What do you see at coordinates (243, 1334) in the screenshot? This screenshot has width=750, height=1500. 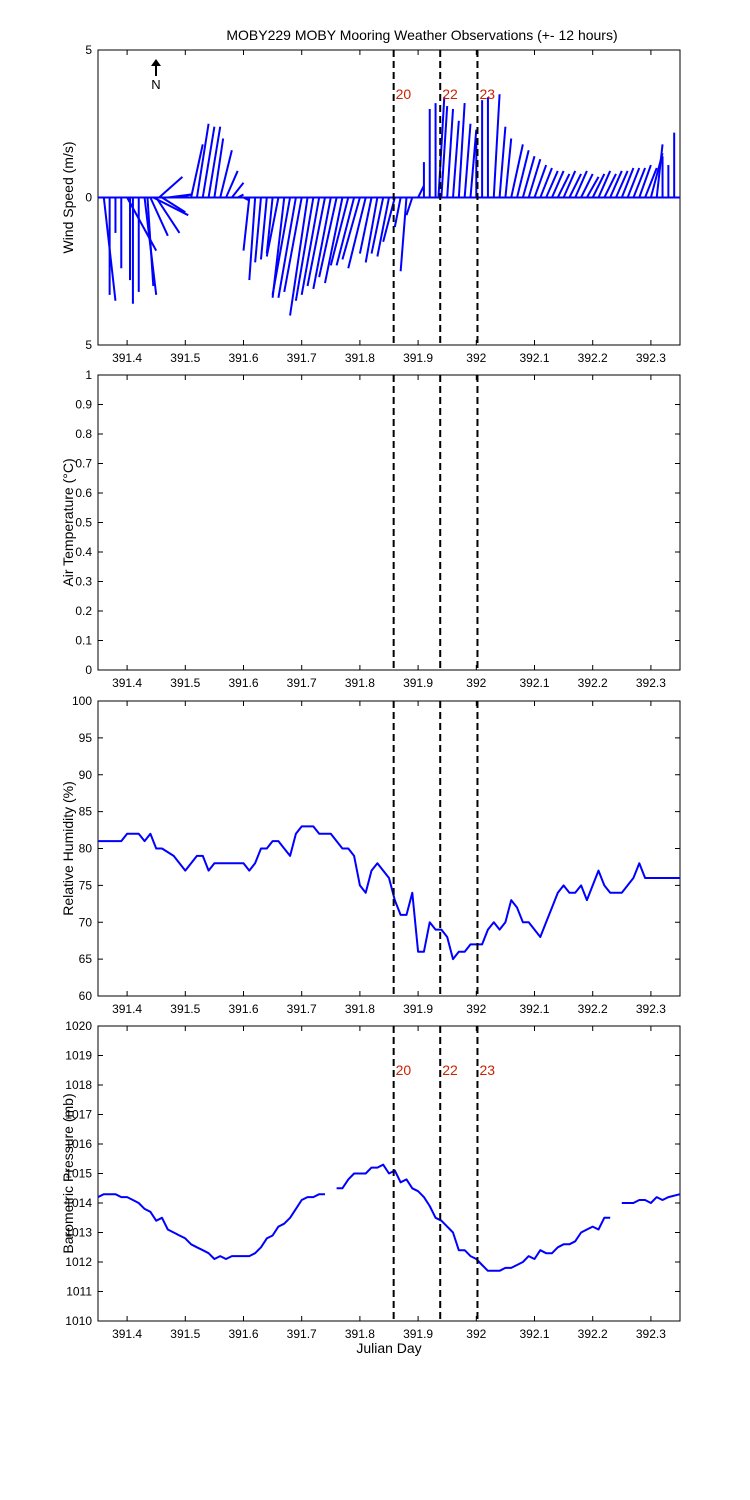 I see `x-tick-label: 391.6` at bounding box center [243, 1334].